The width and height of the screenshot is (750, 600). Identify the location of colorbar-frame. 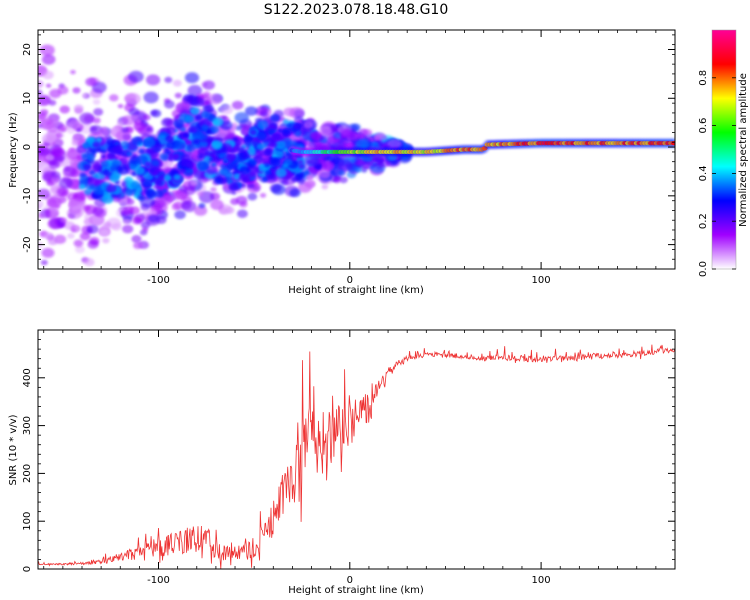
(724, 149).